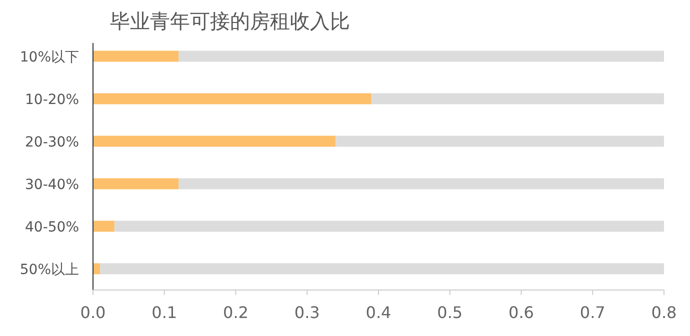 This screenshot has height=336, width=690. I want to click on x-tick-label: 0.6, so click(521, 312).